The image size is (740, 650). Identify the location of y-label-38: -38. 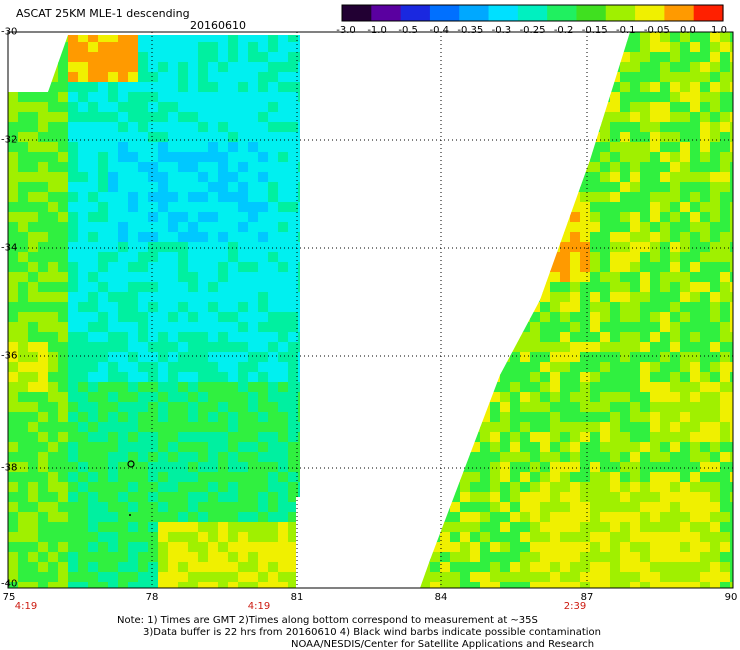
(9, 468).